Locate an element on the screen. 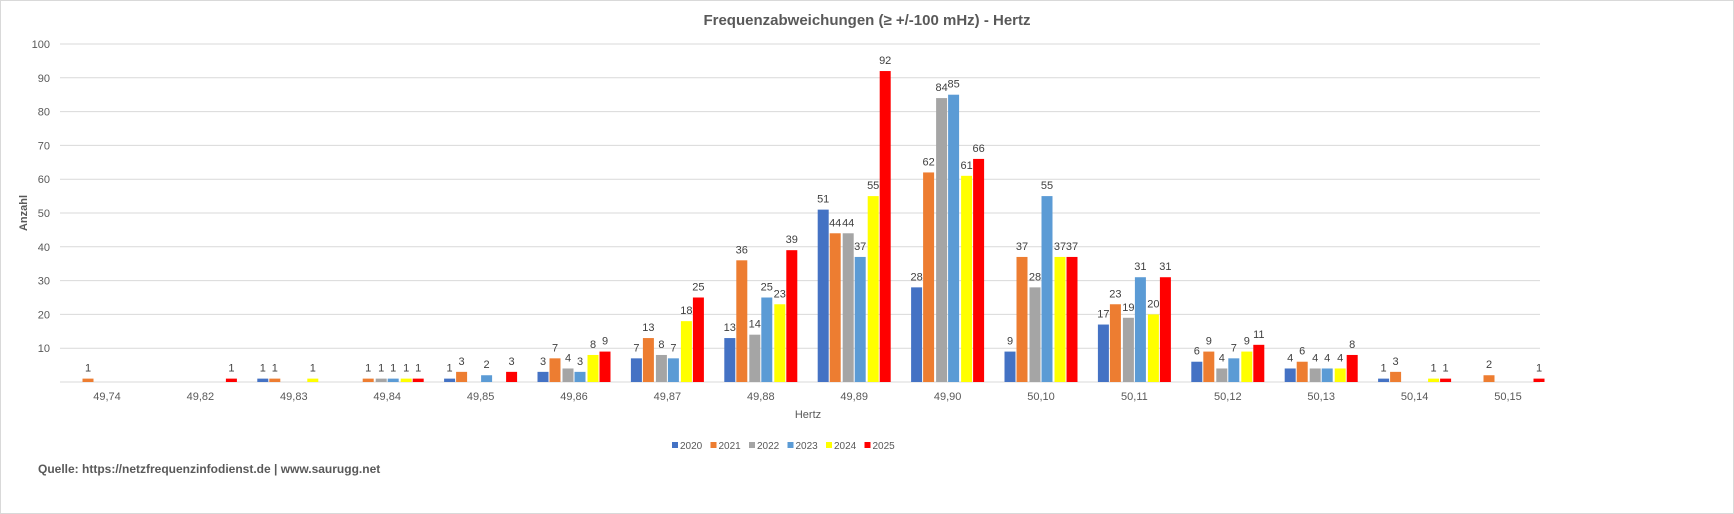 Image resolution: width=1734 pixels, height=514 pixels. data-label: 25 is located at coordinates (767, 288).